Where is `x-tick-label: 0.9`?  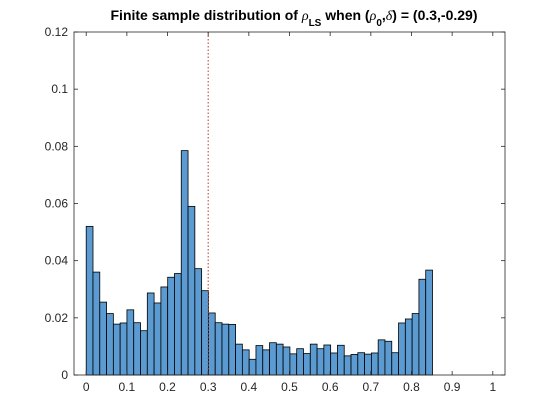
x-tick-label: 0.9 is located at coordinates (452, 387).